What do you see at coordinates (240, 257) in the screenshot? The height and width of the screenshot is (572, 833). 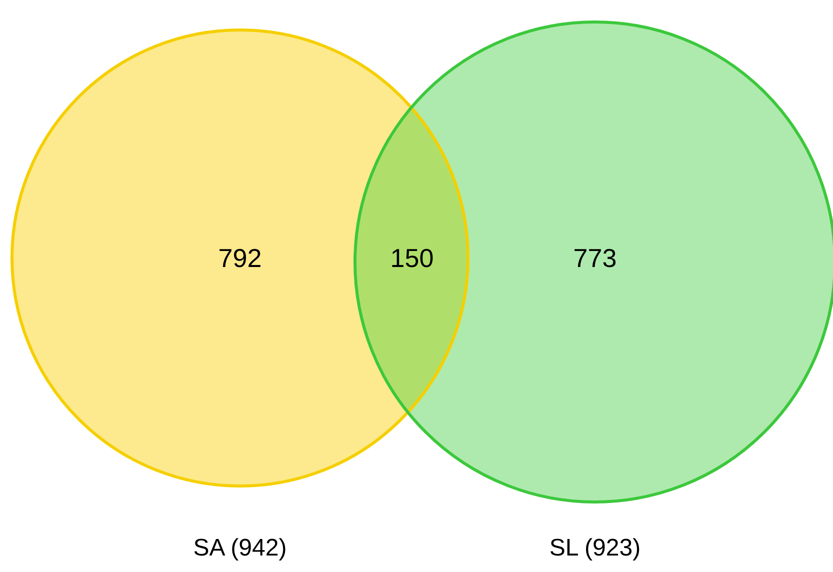 I see `data-label: 792` at bounding box center [240, 257].